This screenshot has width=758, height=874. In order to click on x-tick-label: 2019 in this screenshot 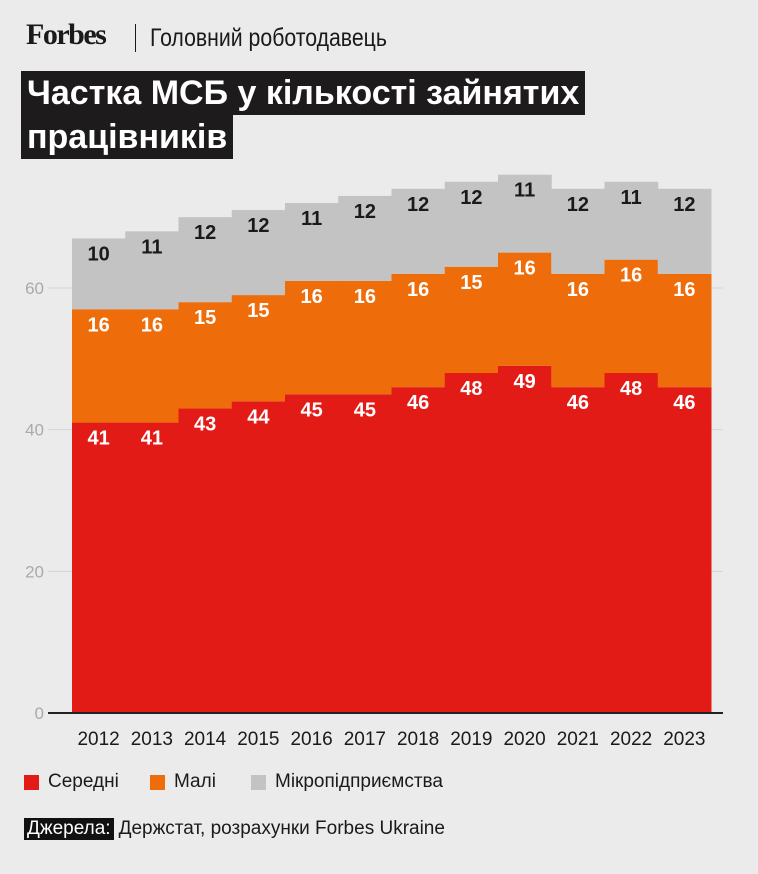, I will do `click(471, 739)`.